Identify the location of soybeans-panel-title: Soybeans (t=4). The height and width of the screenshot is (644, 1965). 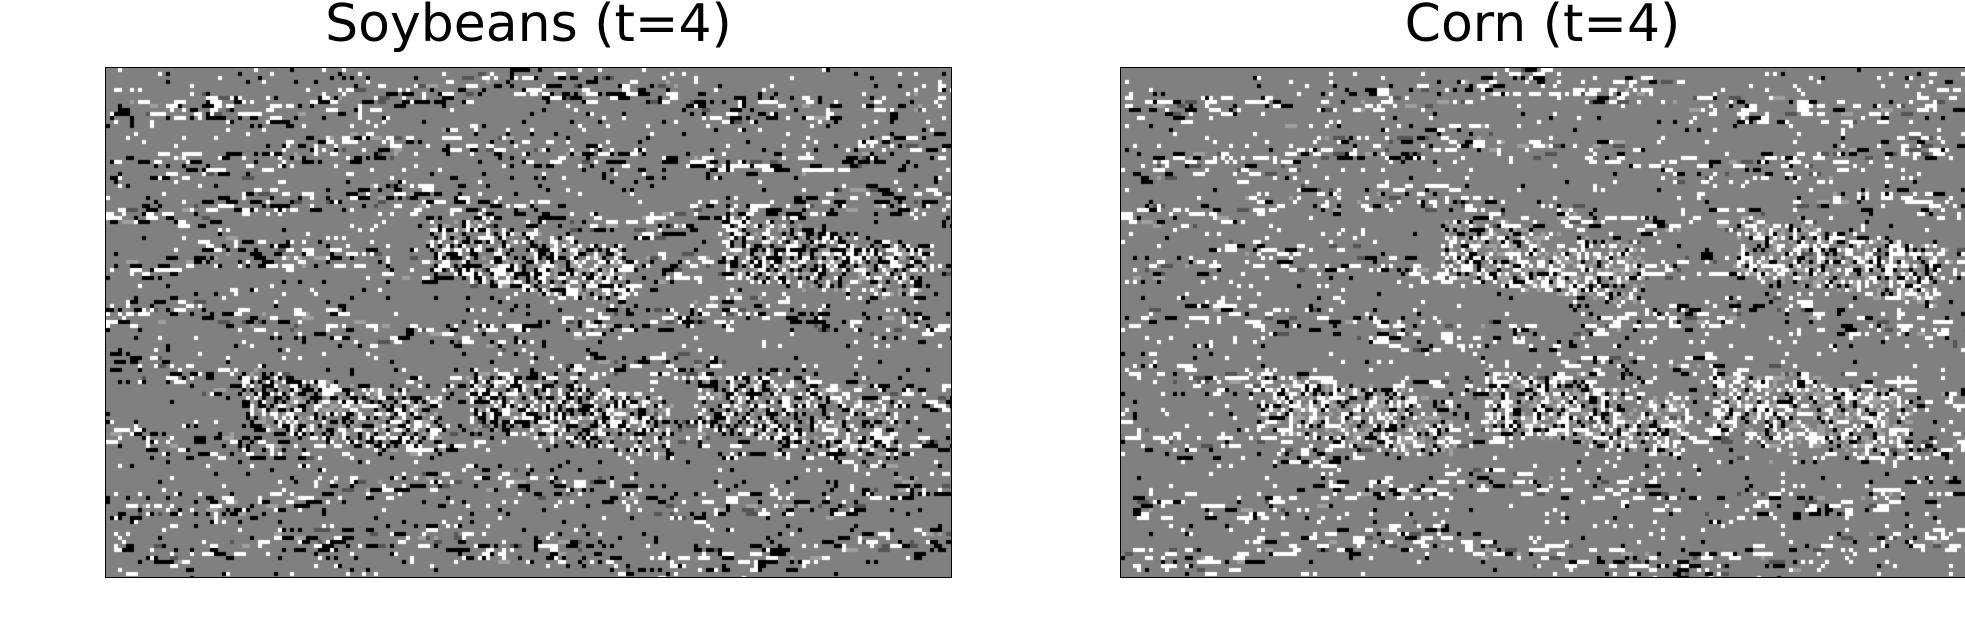
(528, 27).